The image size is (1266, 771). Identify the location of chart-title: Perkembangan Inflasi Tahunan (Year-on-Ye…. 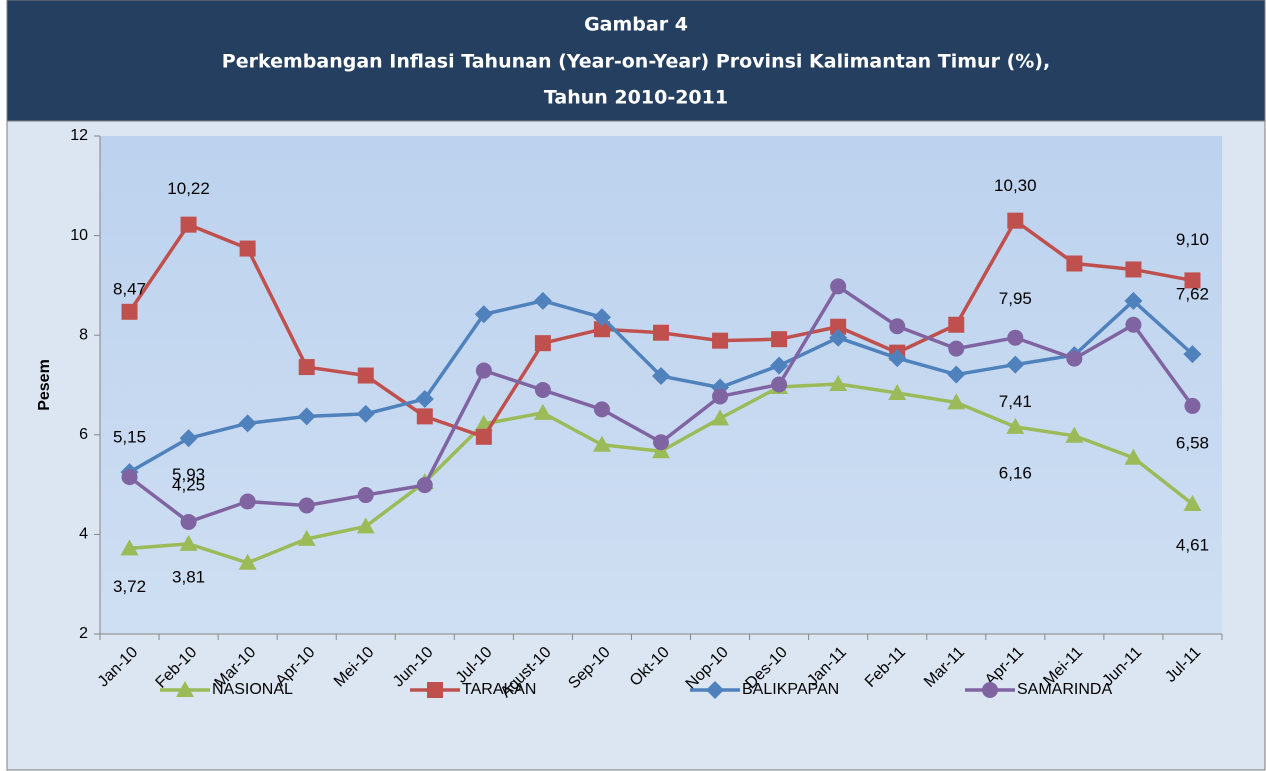
(636, 62).